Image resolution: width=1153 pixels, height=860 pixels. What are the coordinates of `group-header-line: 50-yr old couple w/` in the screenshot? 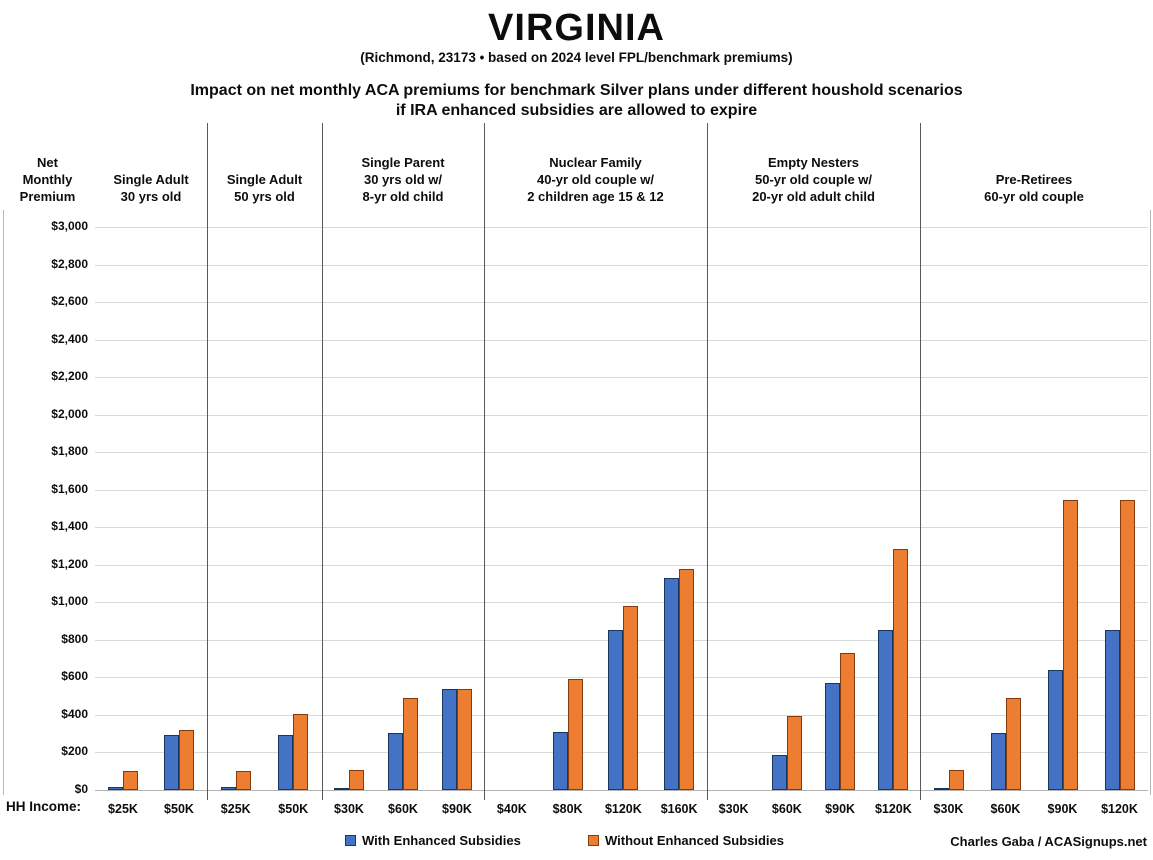 It's located at (813, 179).